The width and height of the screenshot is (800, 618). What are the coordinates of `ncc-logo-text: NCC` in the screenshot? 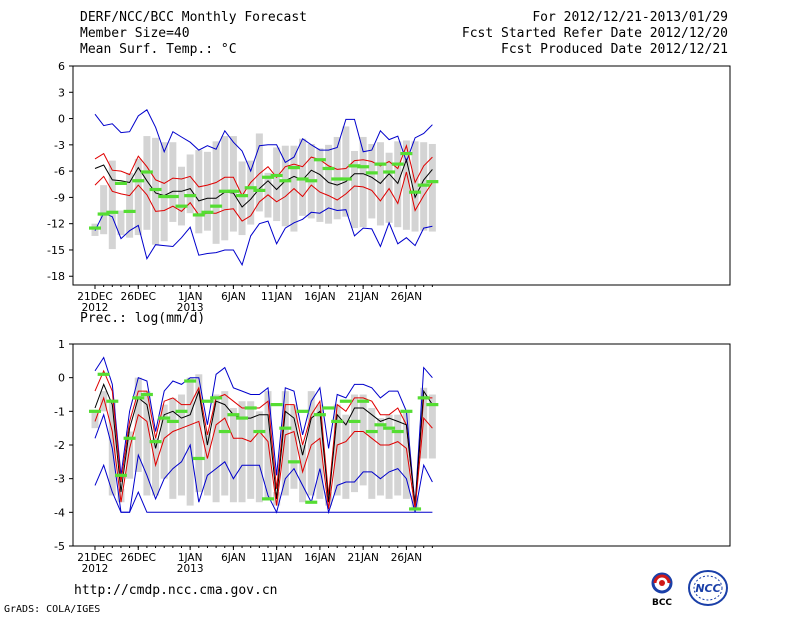 It's located at (707, 588).